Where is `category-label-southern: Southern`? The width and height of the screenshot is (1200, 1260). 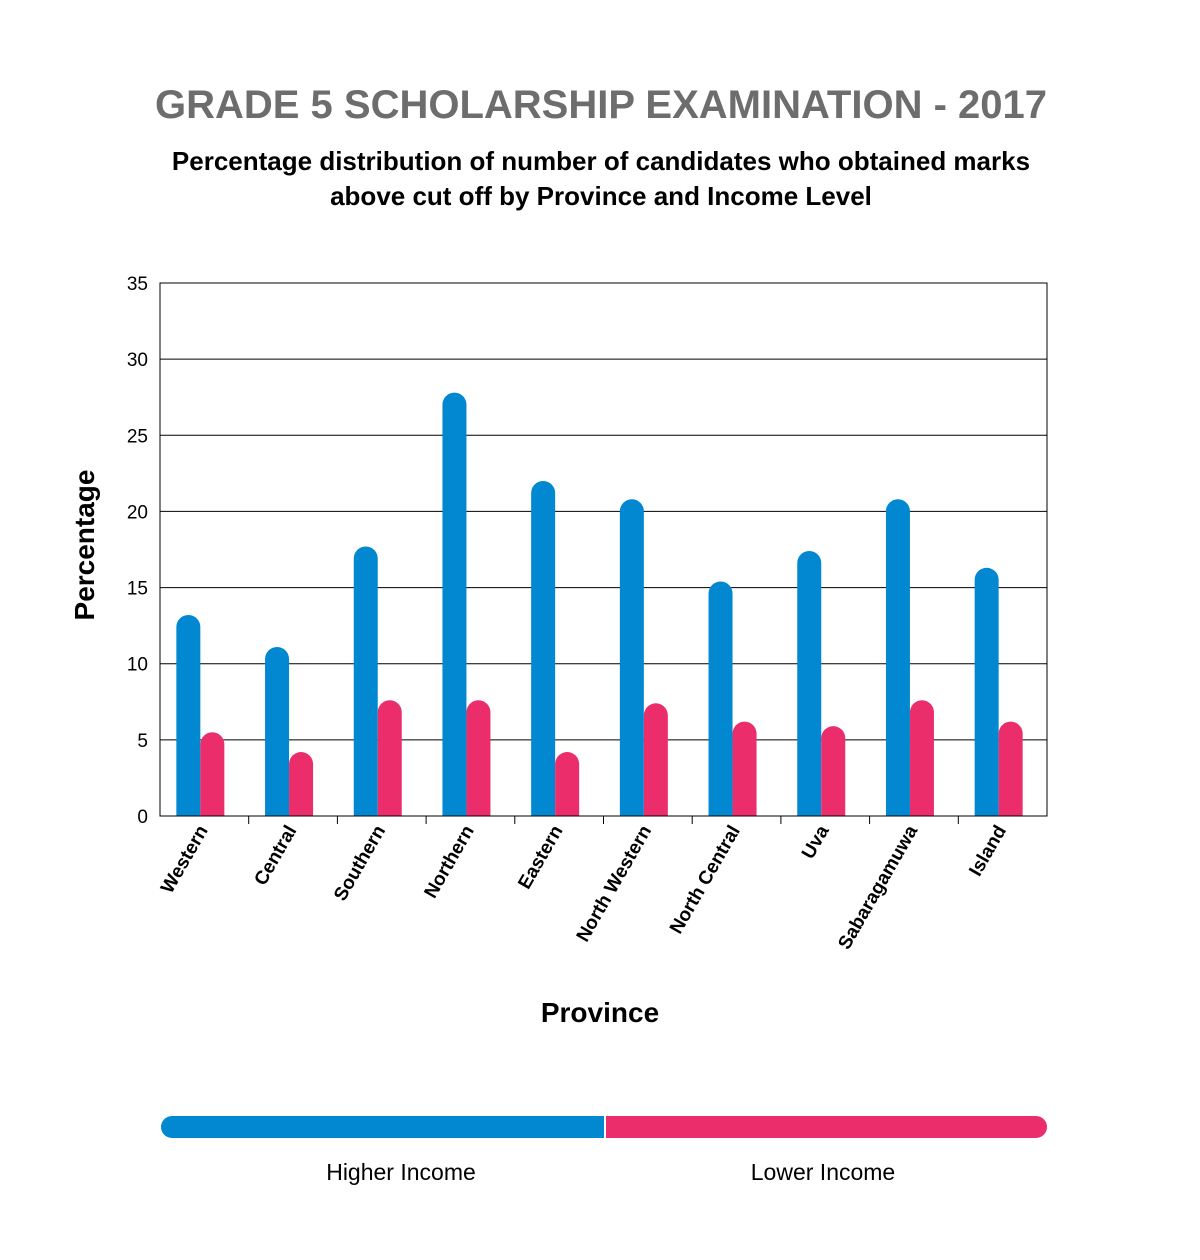
category-label-southern: Southern is located at coordinates (360, 863).